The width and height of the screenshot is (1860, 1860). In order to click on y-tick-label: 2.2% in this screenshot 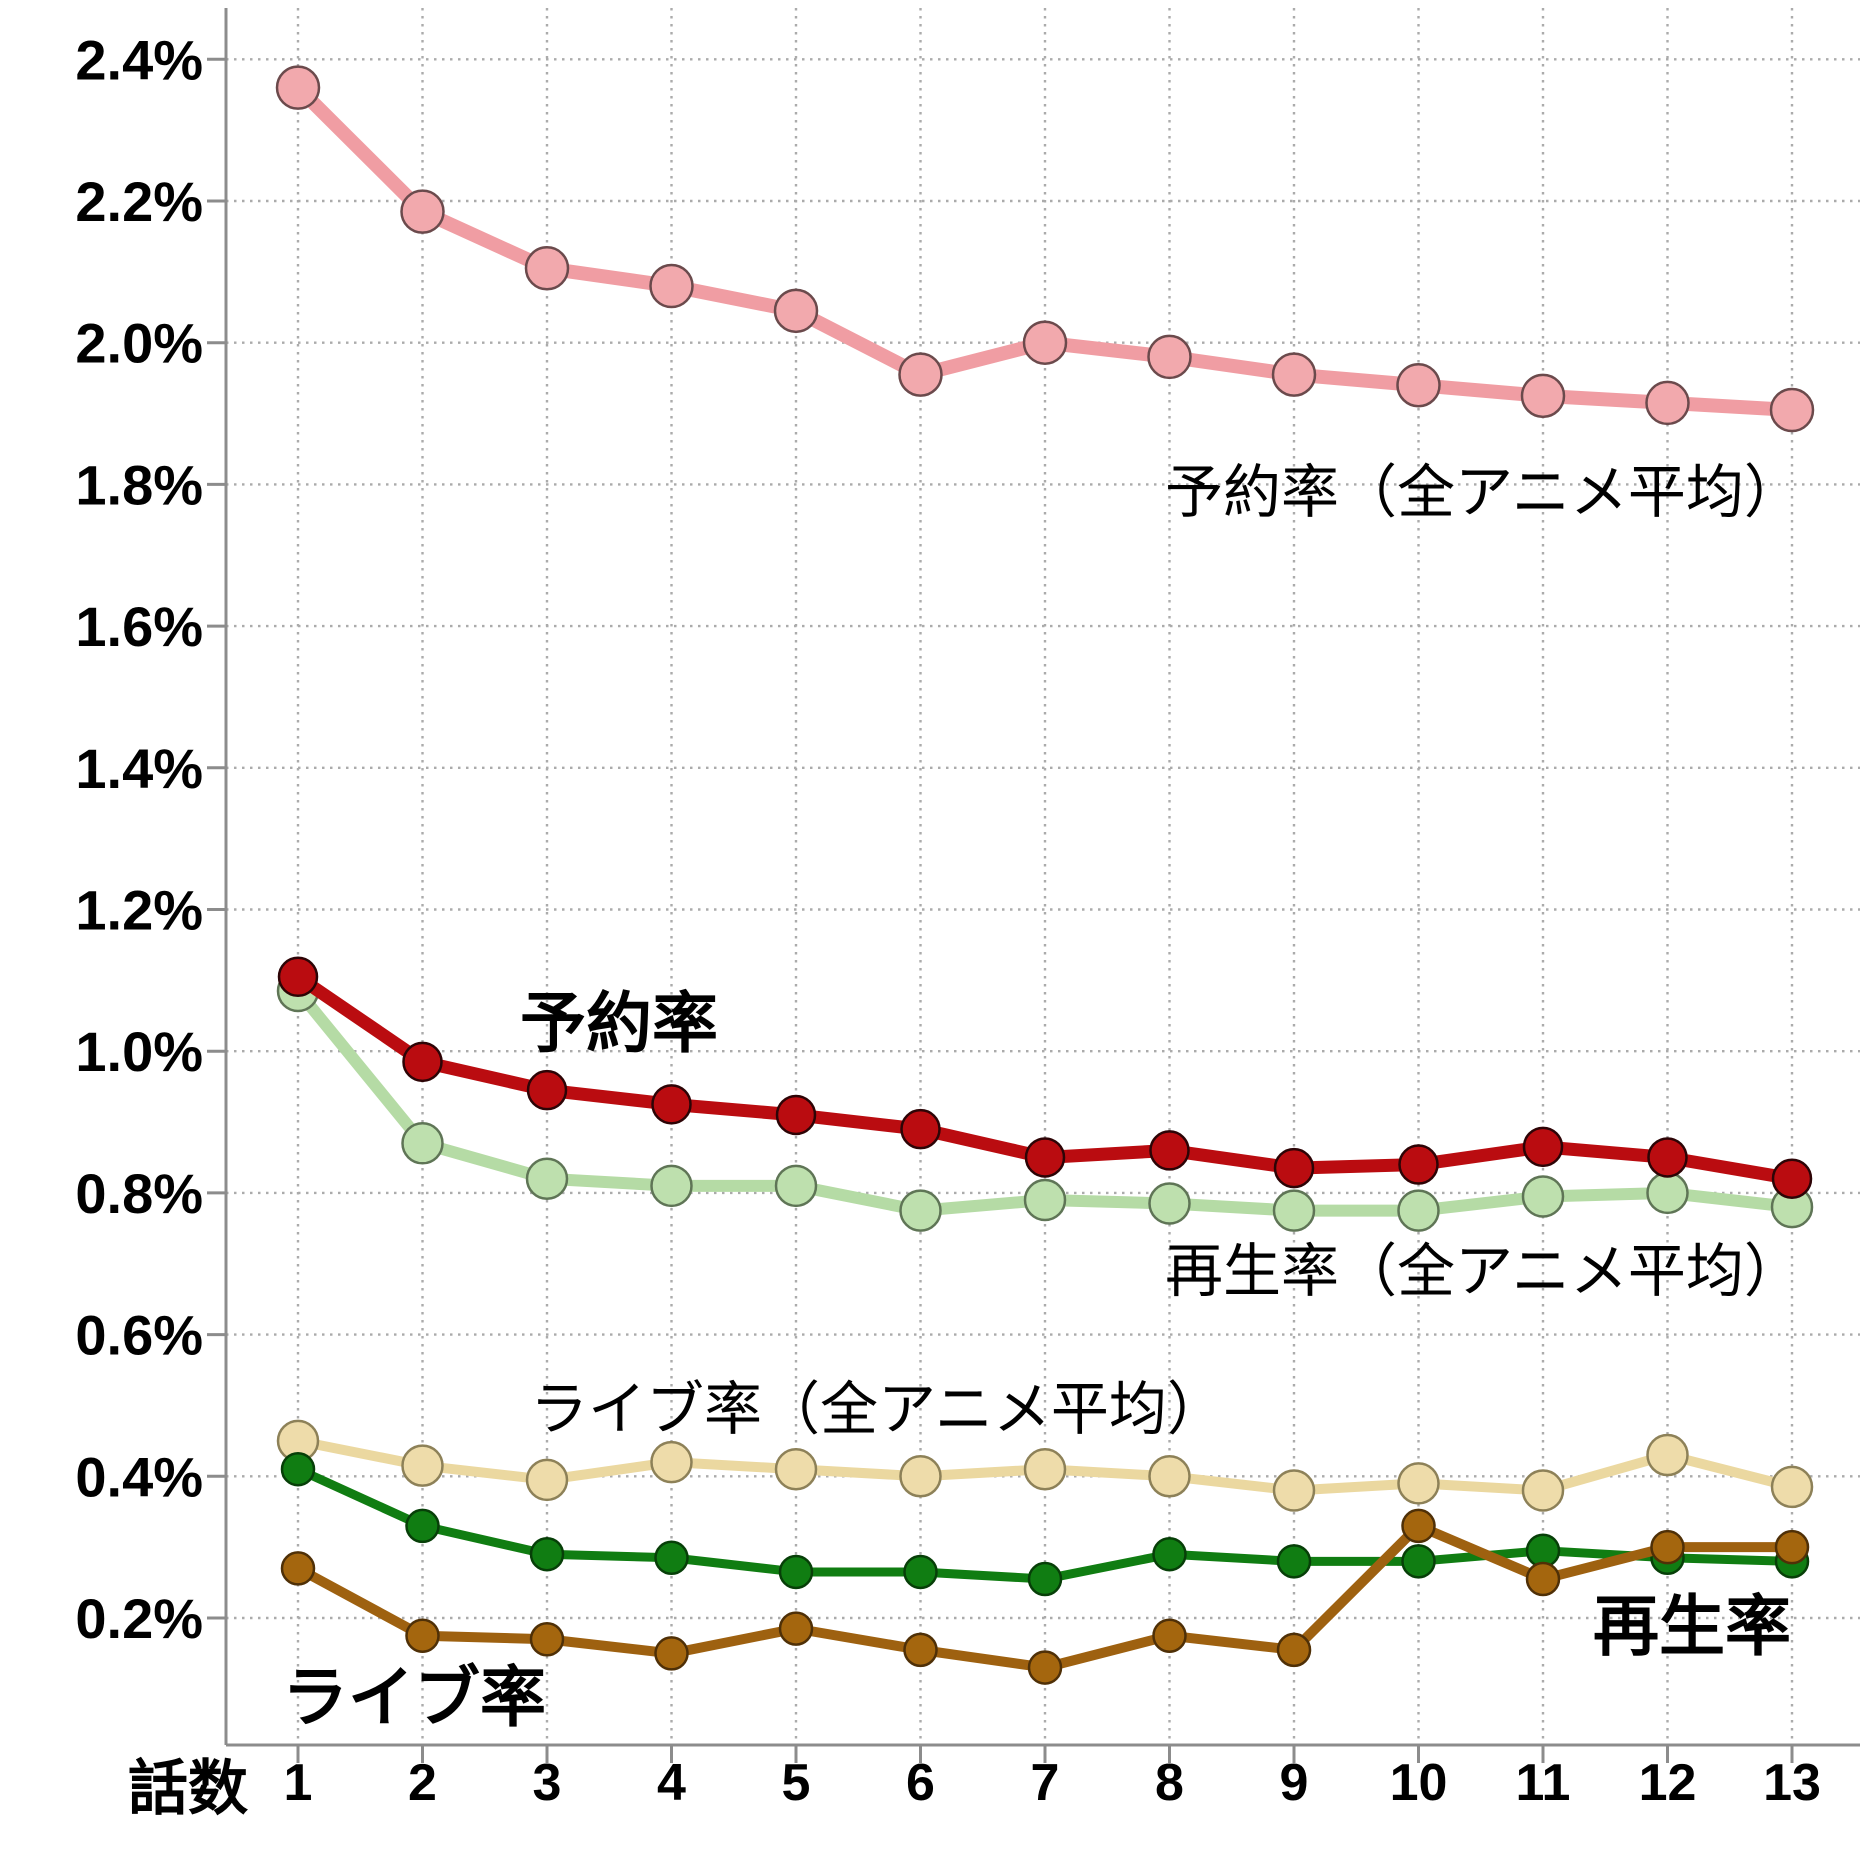, I will do `click(139, 201)`.